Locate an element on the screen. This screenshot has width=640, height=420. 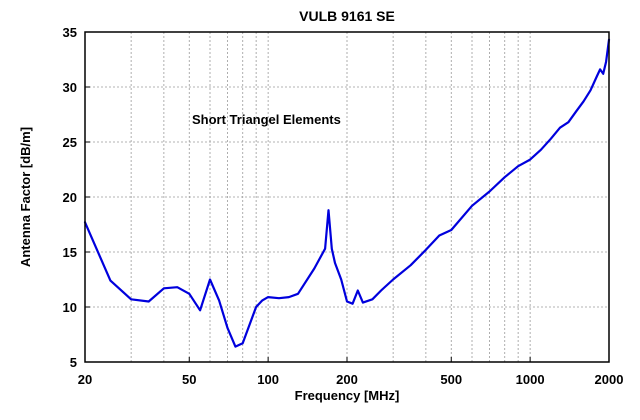
chart-annotation: Short Triangel Elements is located at coordinates (266, 119).